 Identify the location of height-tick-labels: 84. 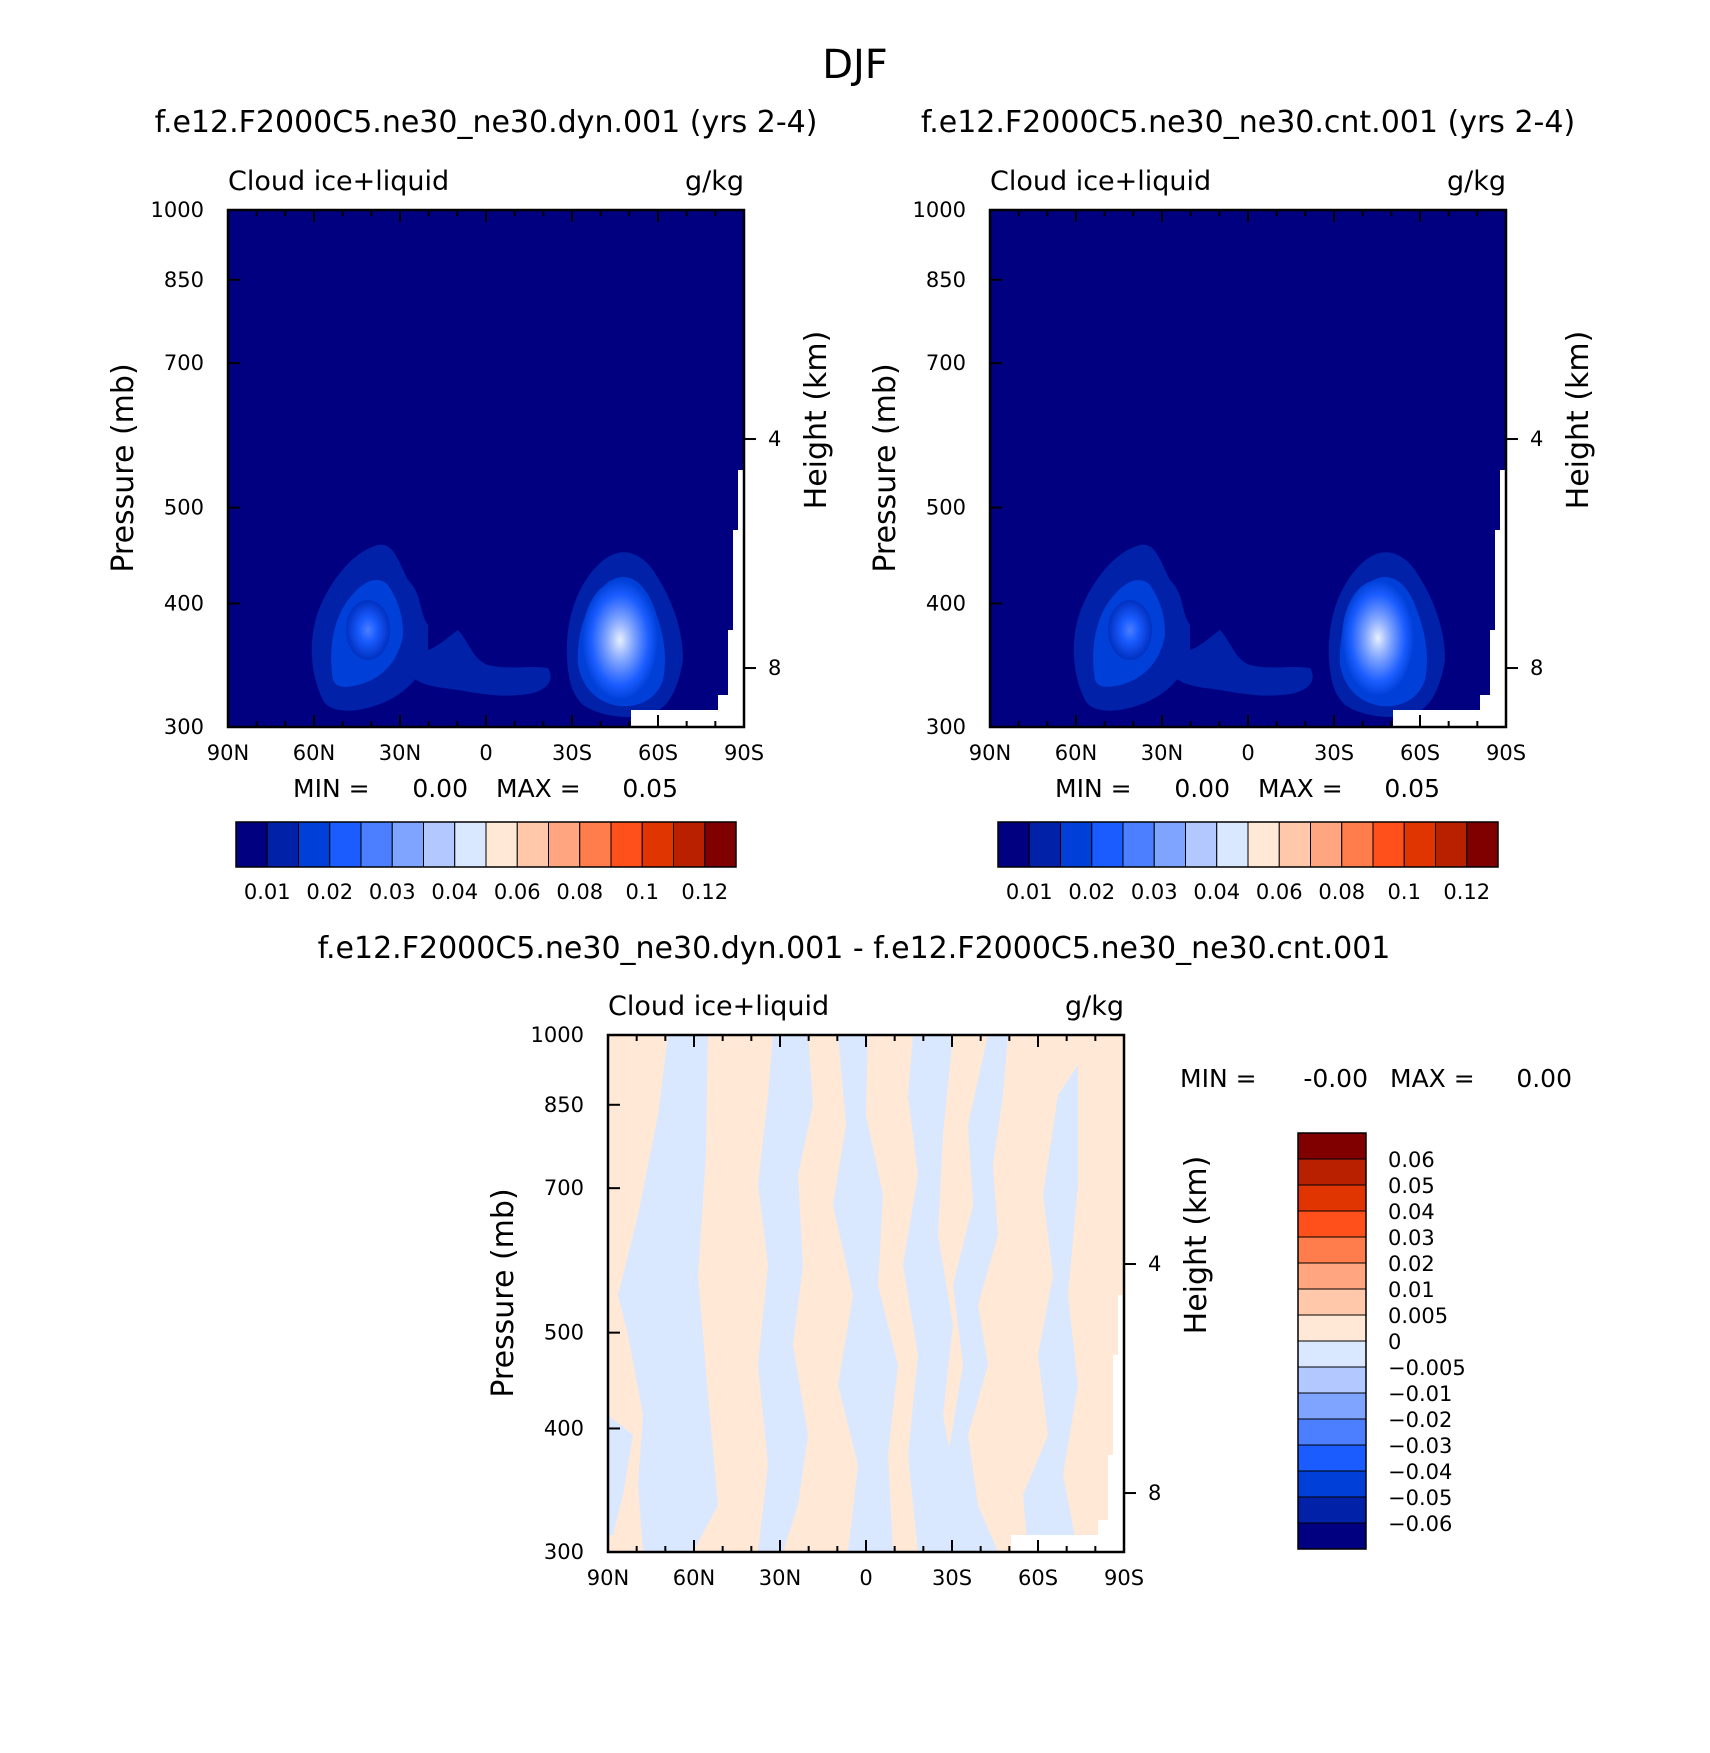
(1536, 553).